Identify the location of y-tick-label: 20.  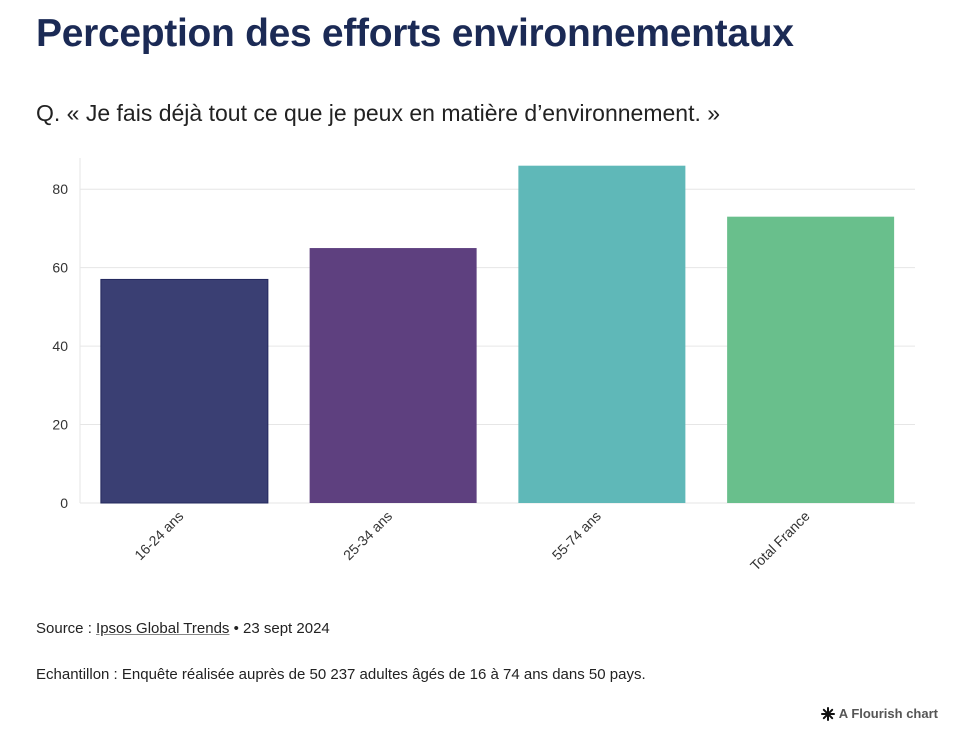
(60, 425).